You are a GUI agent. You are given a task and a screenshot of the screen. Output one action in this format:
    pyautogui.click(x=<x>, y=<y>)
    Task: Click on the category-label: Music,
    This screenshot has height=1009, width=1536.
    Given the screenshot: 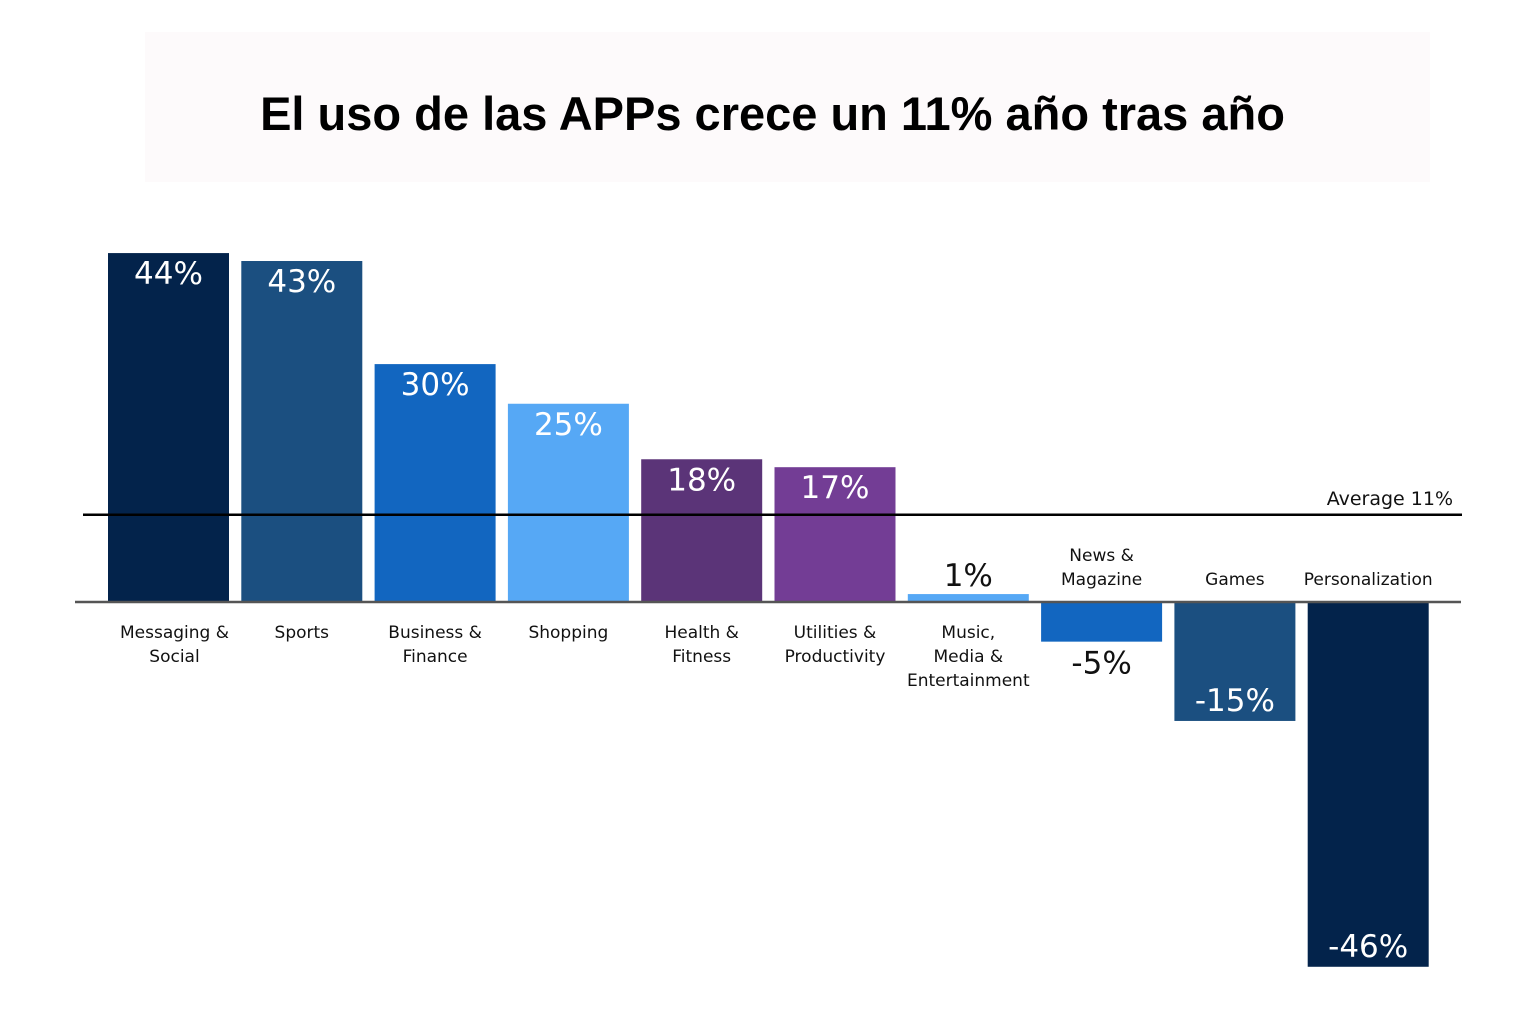 What is the action you would take?
    pyautogui.click(x=968, y=633)
    